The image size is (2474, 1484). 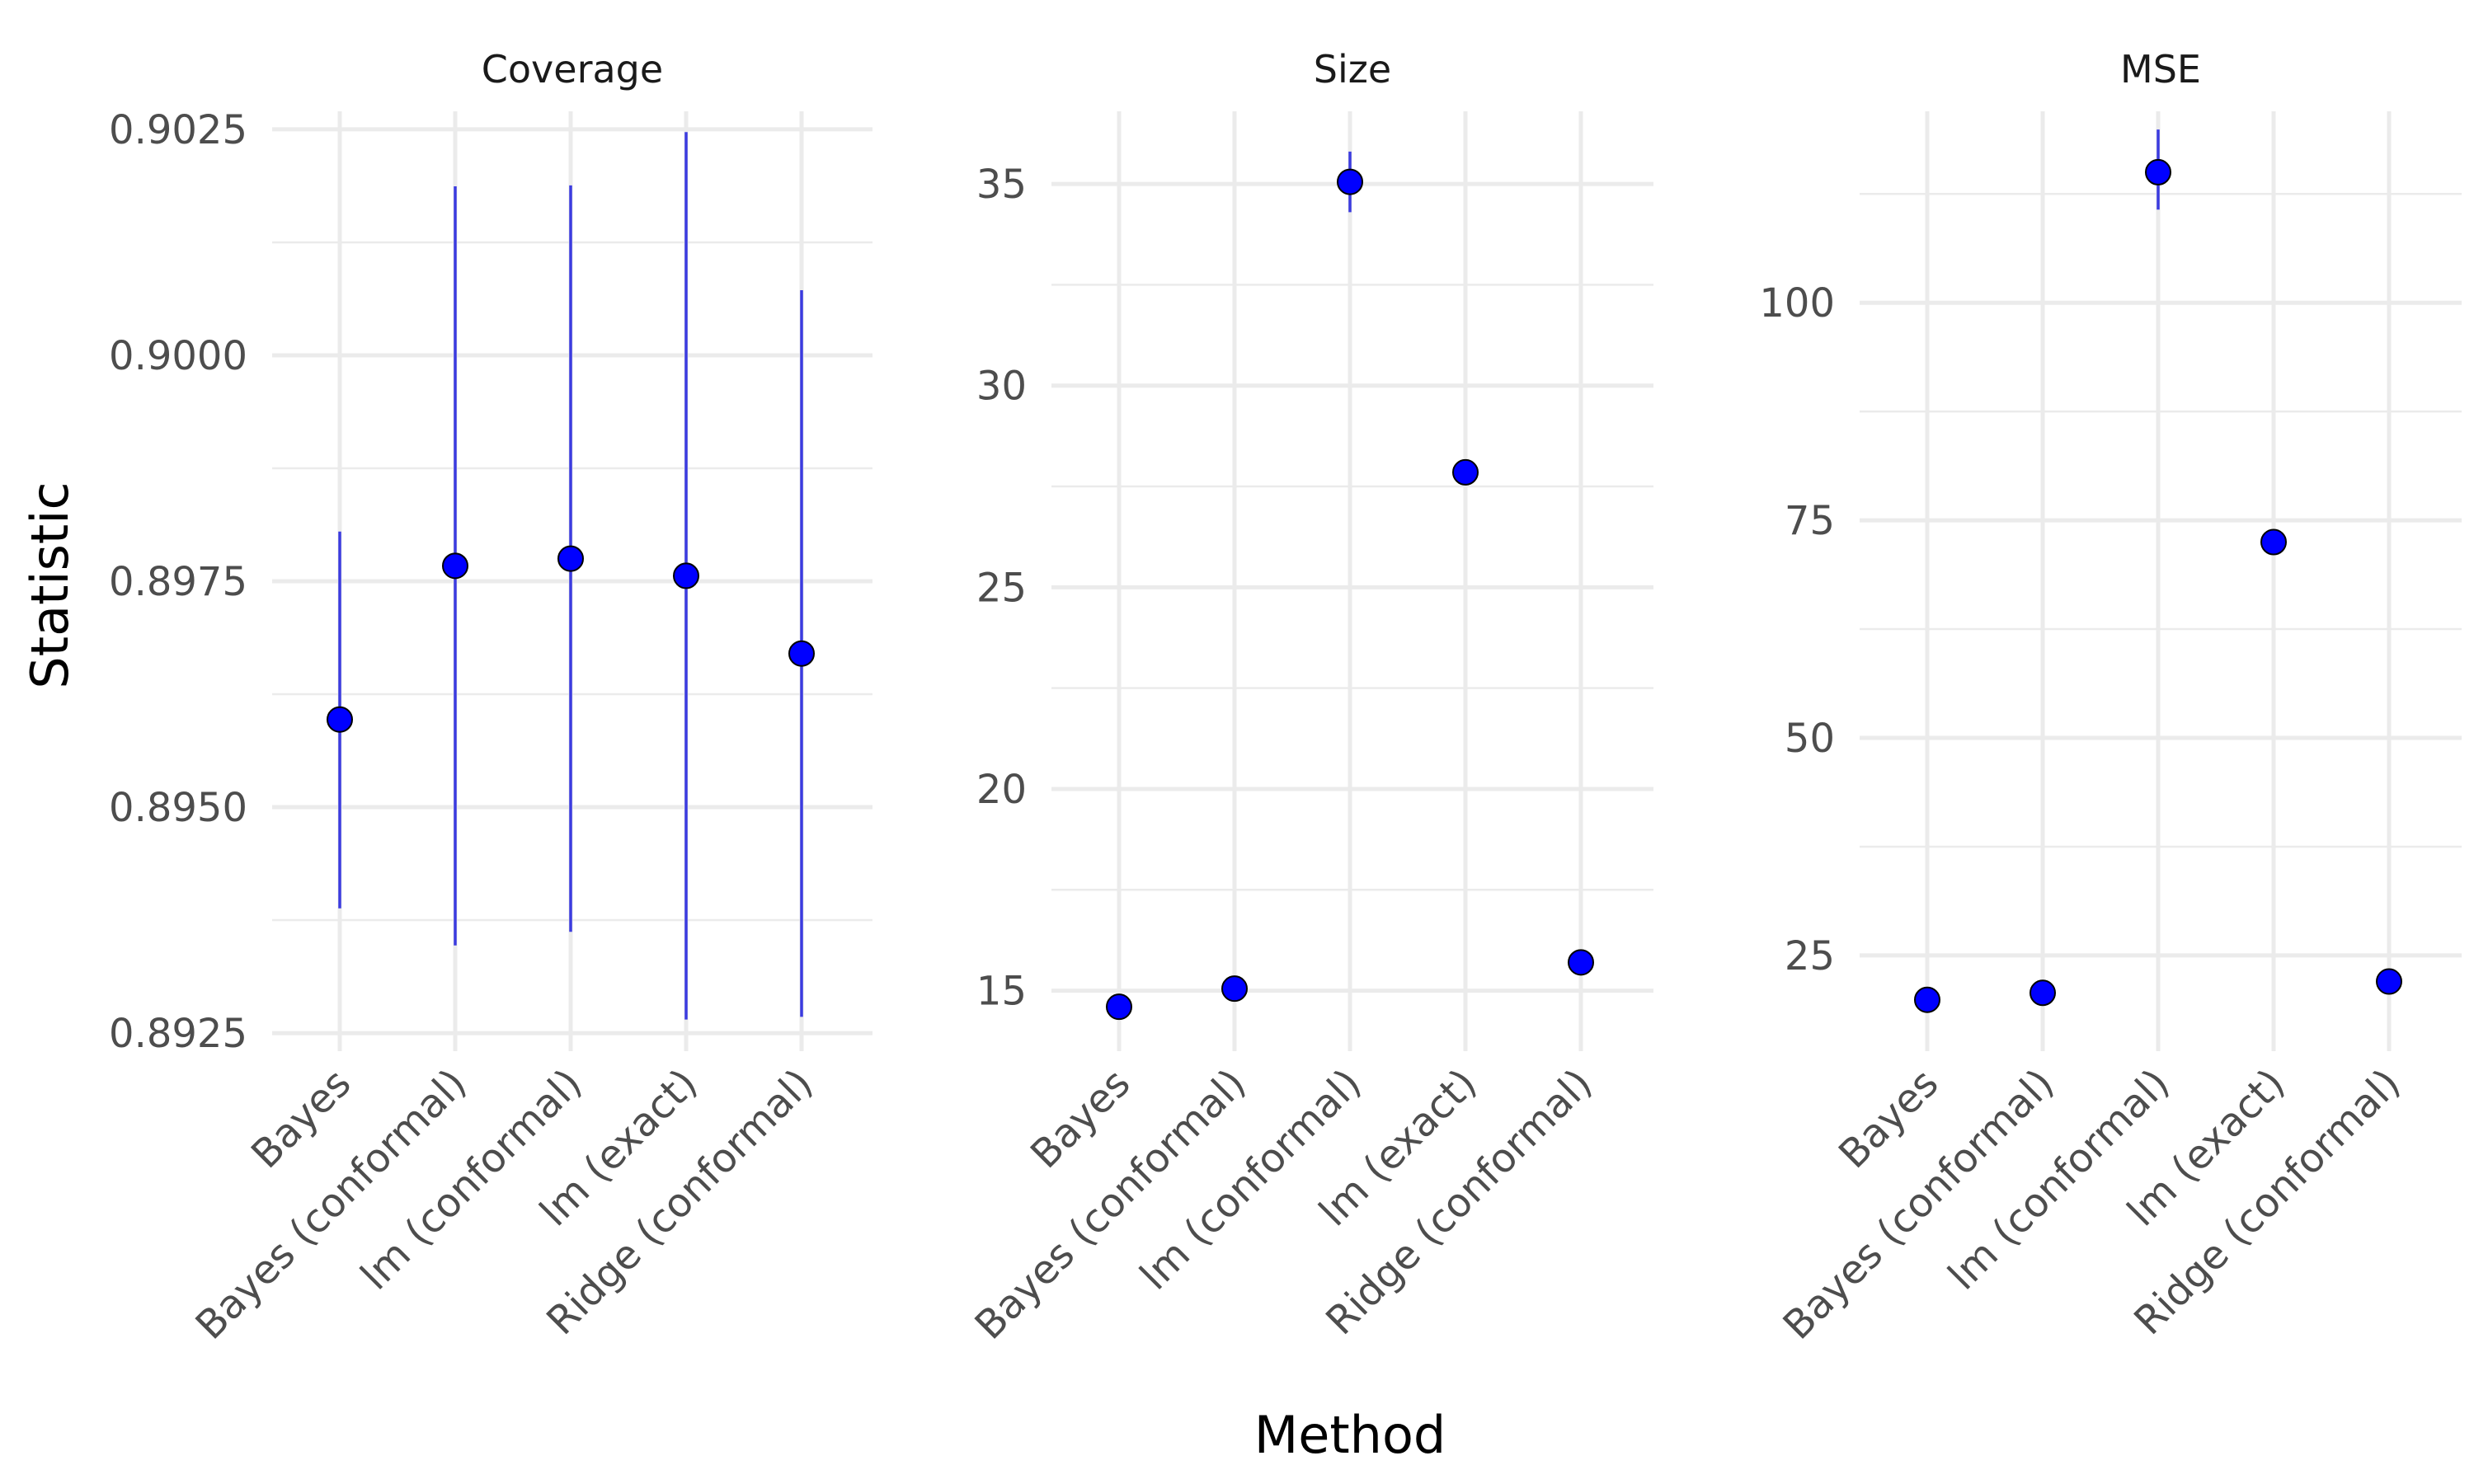 I want to click on y-tick-label: 30, so click(x=1001, y=387).